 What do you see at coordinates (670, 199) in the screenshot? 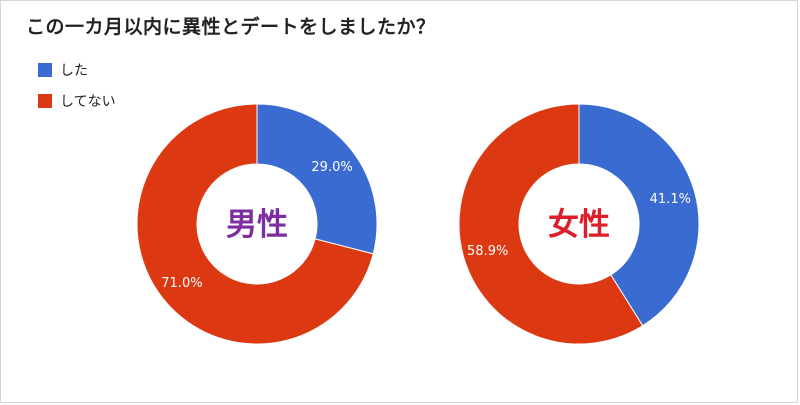
I see `female-data-label-did: 41.1%` at bounding box center [670, 199].